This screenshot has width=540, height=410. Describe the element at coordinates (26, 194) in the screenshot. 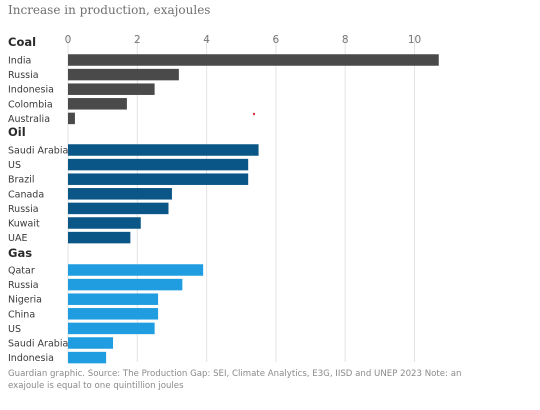

I see `category-label: Canada` at that location.